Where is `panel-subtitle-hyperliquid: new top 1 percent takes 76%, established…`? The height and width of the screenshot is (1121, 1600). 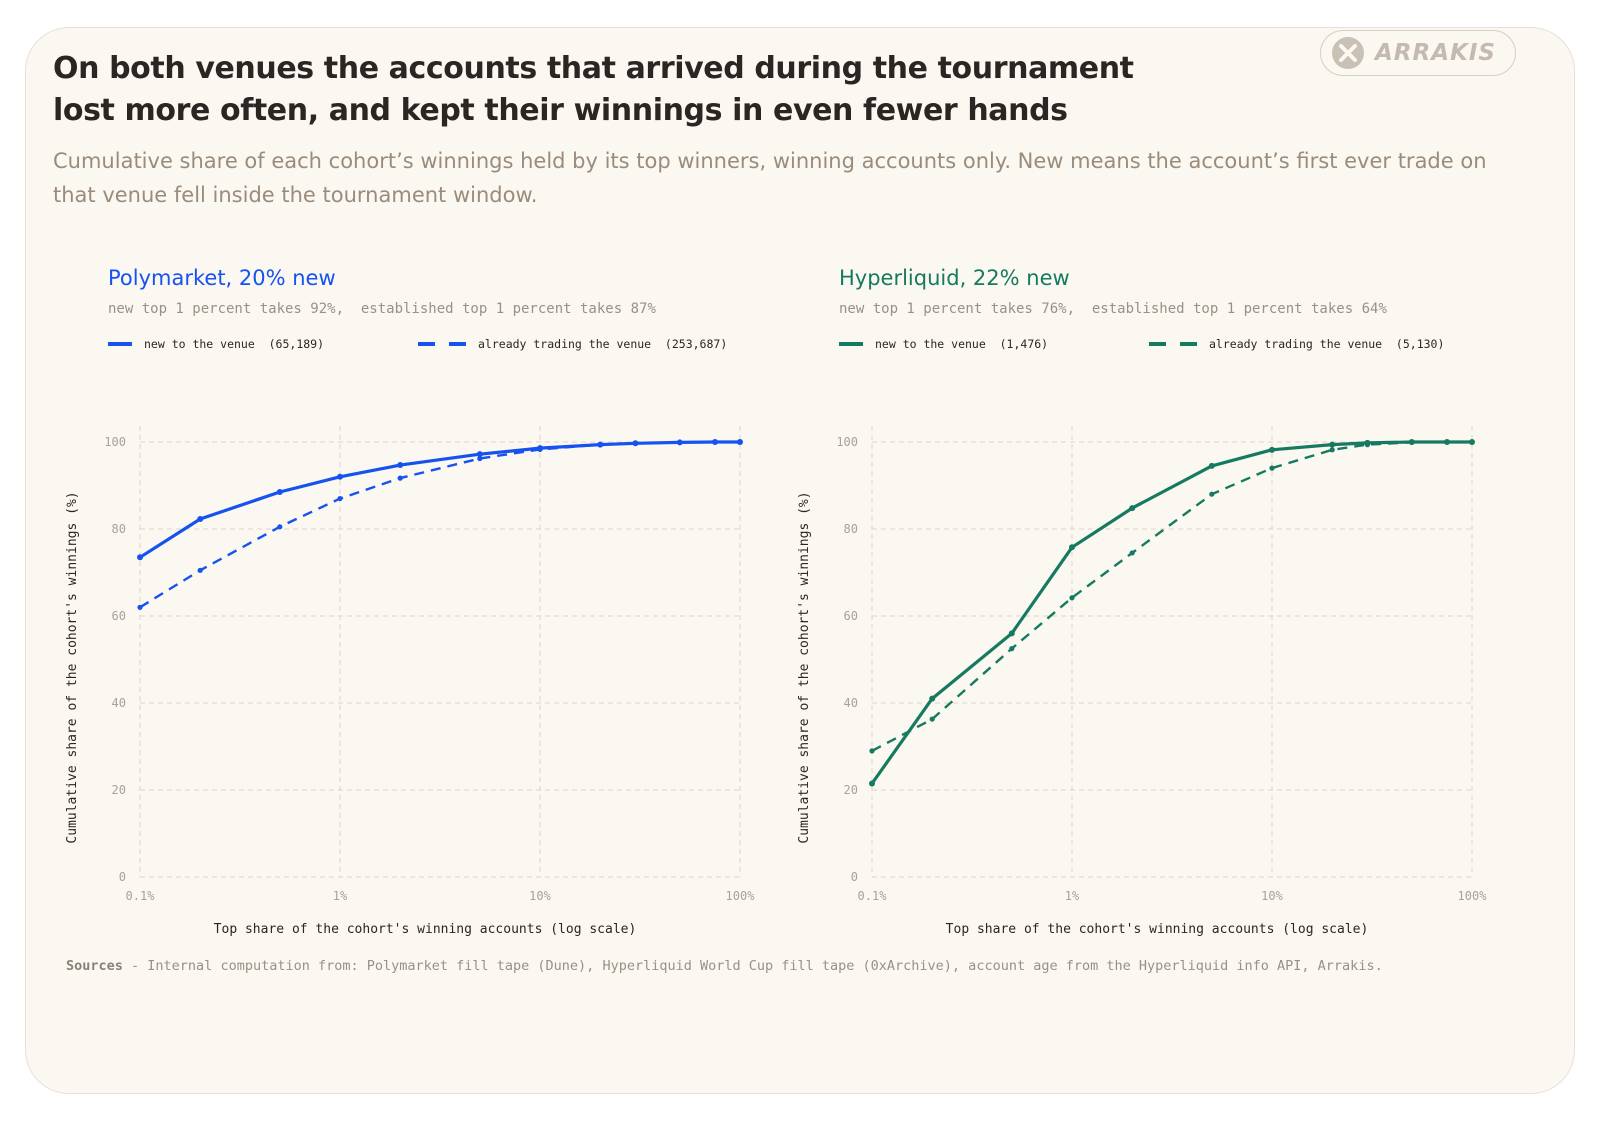
panel-subtitle-hyperliquid: new top 1 percent takes 76%, established… is located at coordinates (1113, 309).